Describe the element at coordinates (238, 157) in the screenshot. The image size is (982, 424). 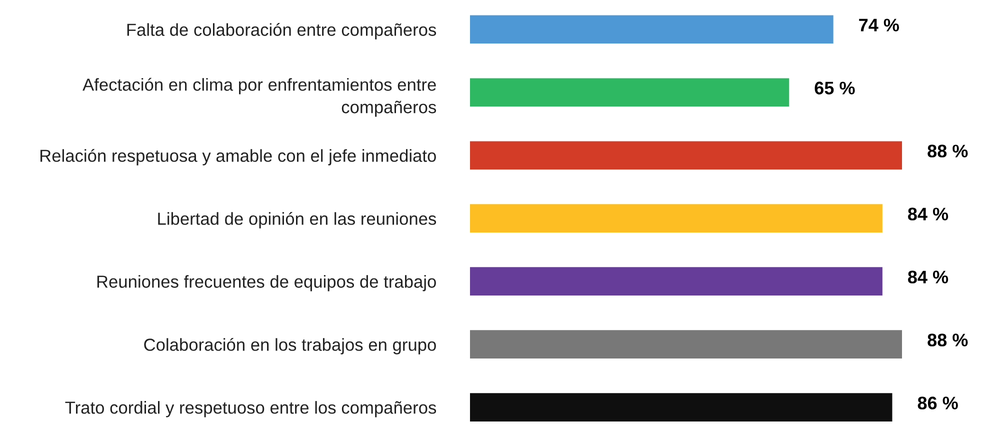
I see `y-tick-label: Relación respetuosa y amable con el jefe inmediato` at that location.